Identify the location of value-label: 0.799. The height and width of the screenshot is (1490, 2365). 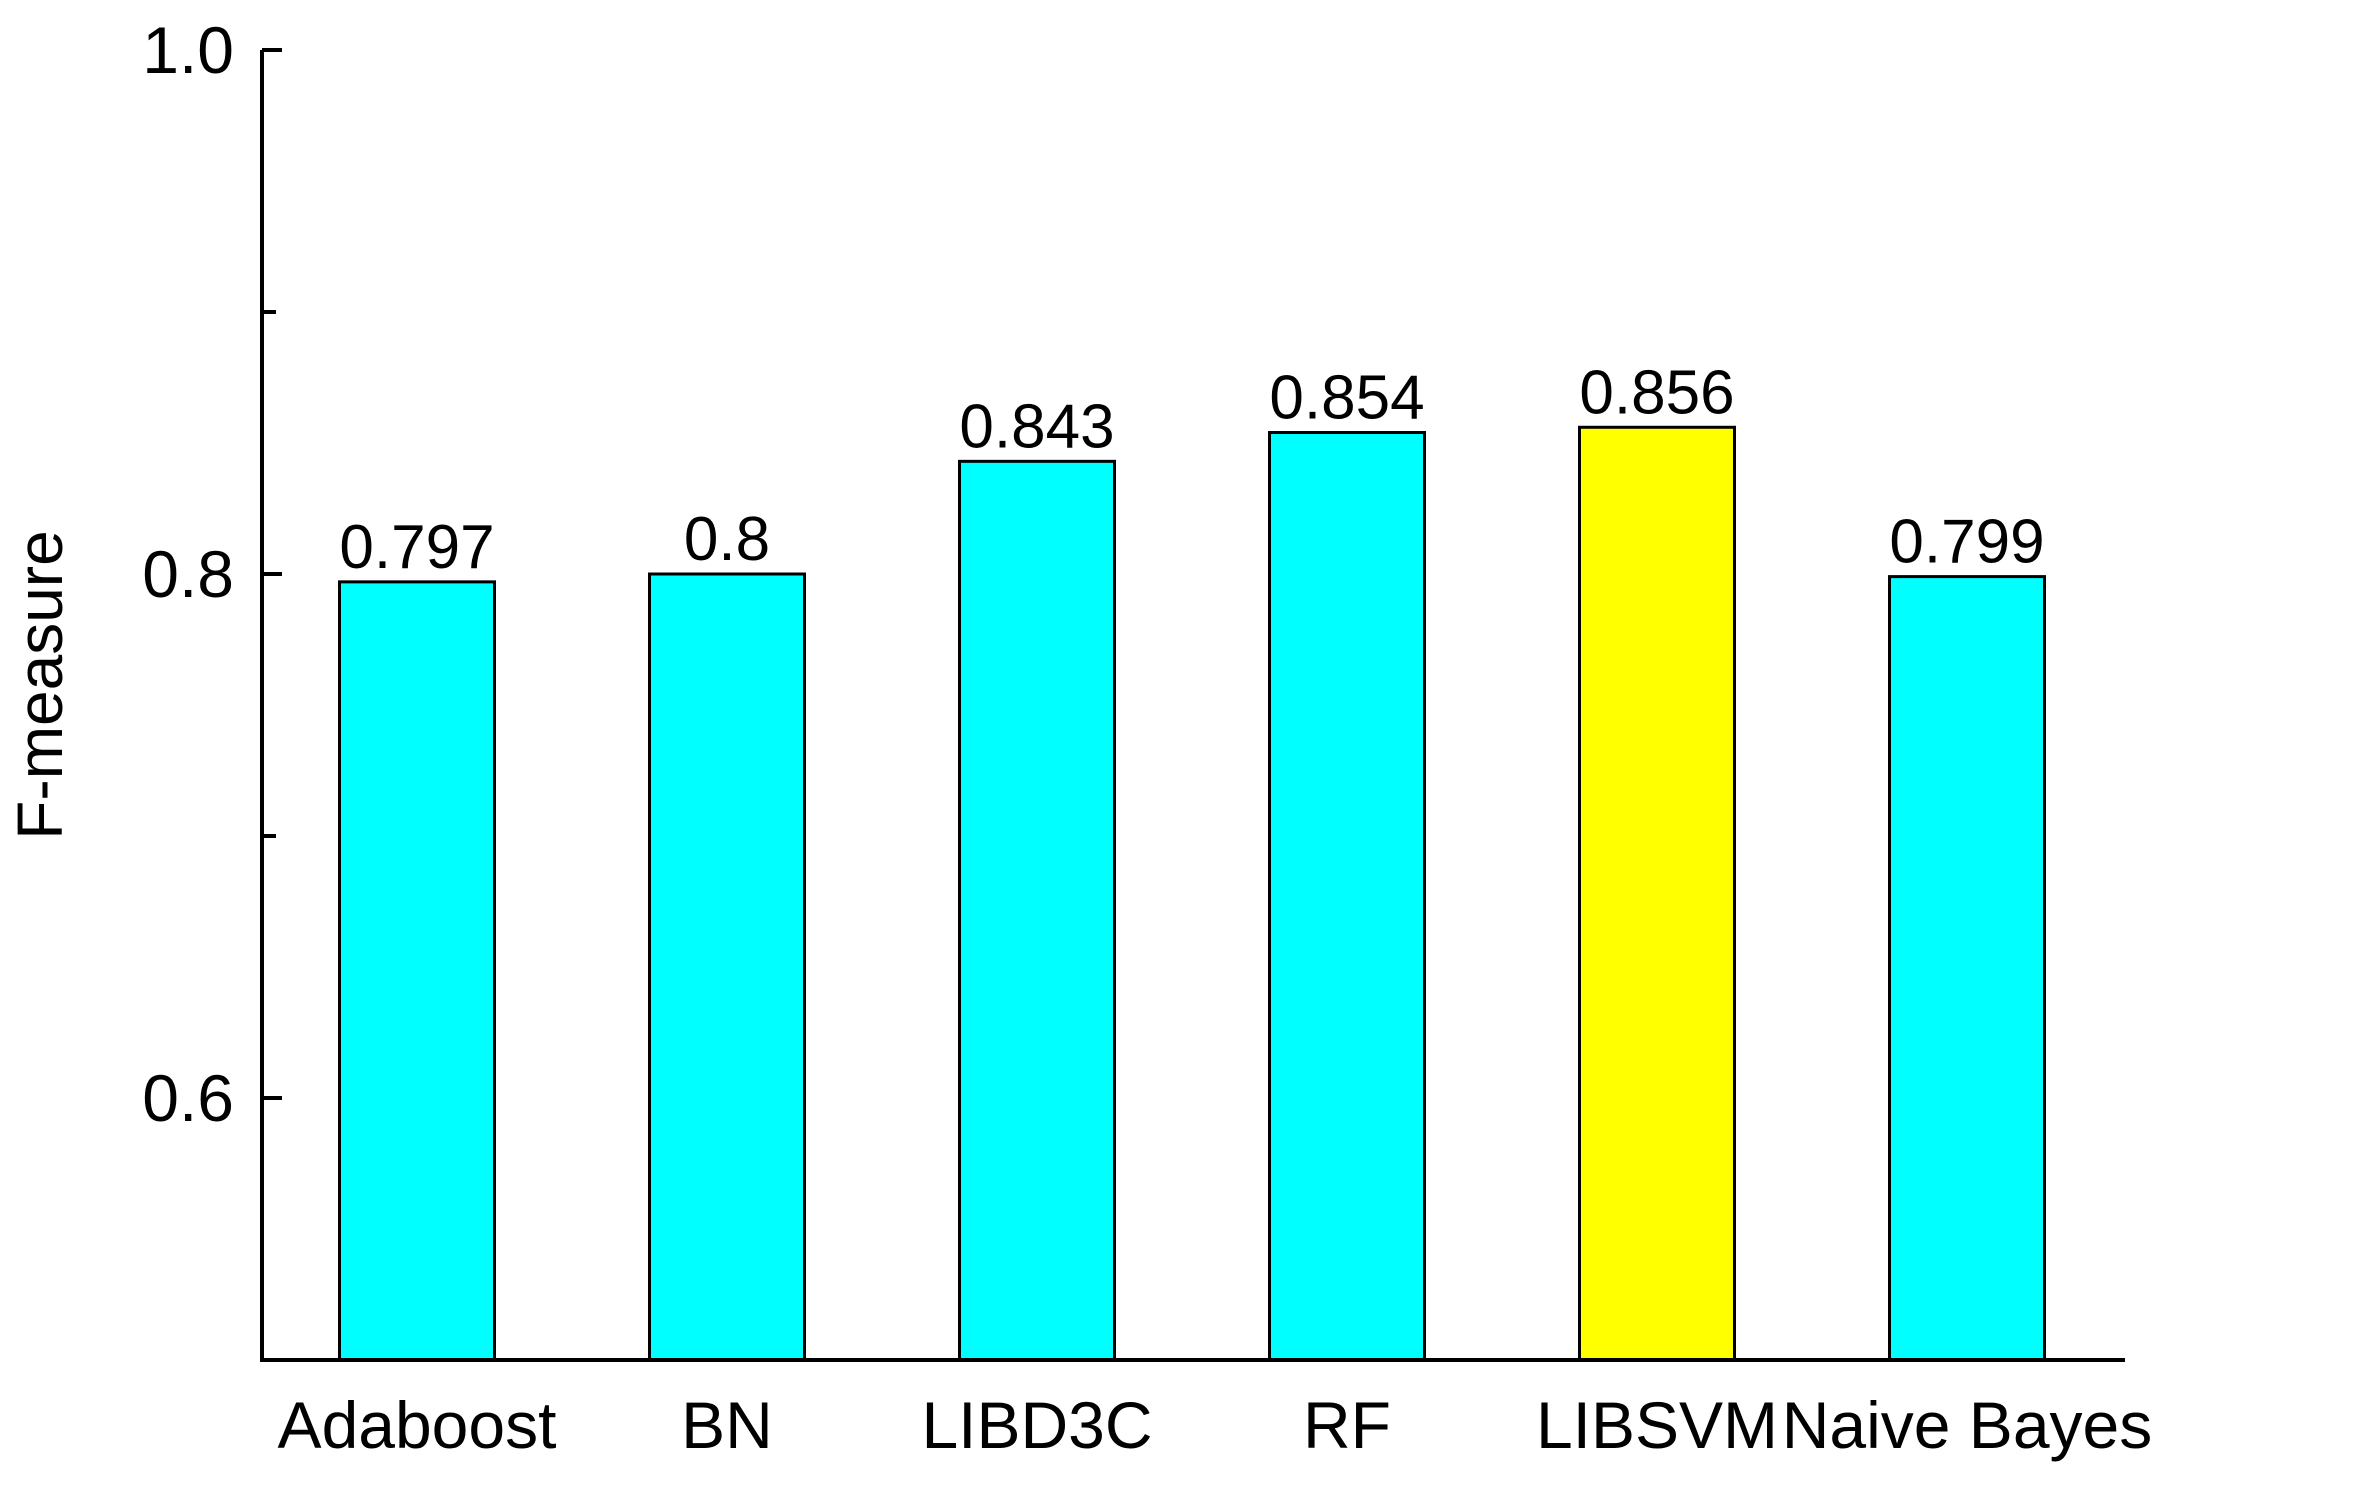
(1966, 542).